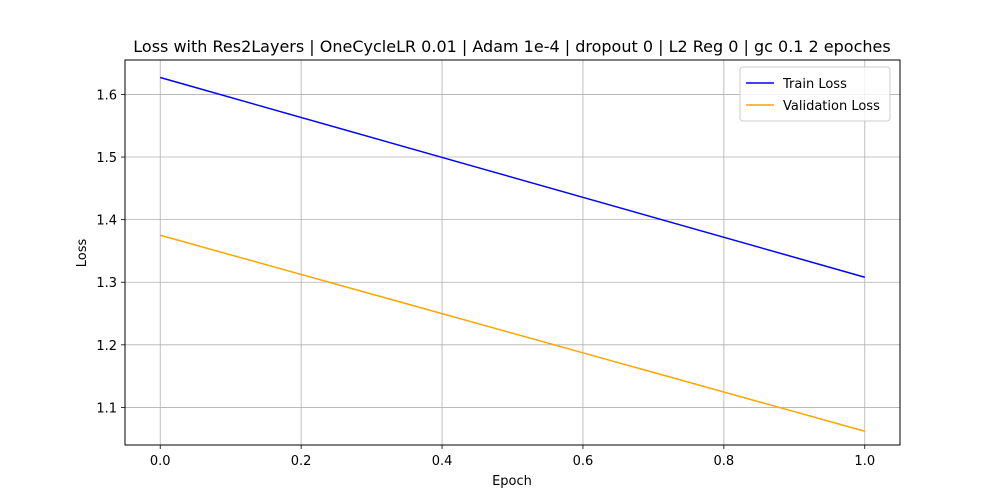 The width and height of the screenshot is (1000, 500). Describe the element at coordinates (301, 461) in the screenshot. I see `x-tick-label: 0.2` at that location.